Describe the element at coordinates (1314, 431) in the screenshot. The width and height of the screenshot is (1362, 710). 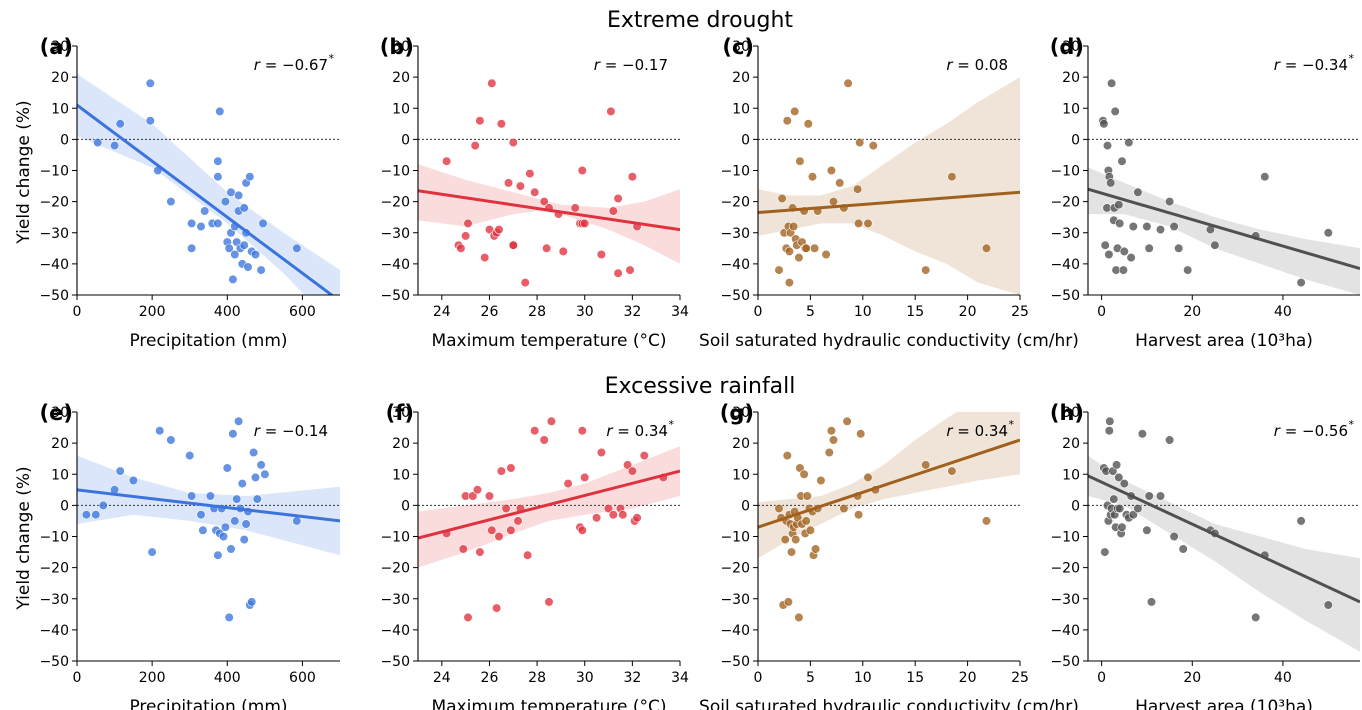
I see `correlation-value: = −0.56` at that location.